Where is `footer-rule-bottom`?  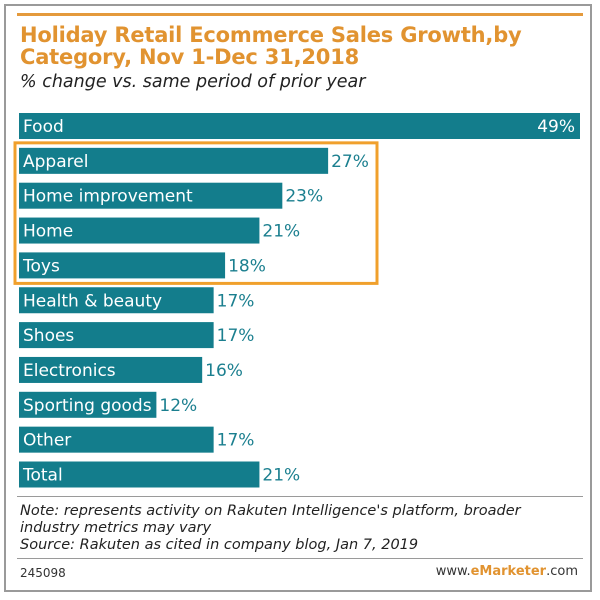 footer-rule-bottom is located at coordinates (300, 558).